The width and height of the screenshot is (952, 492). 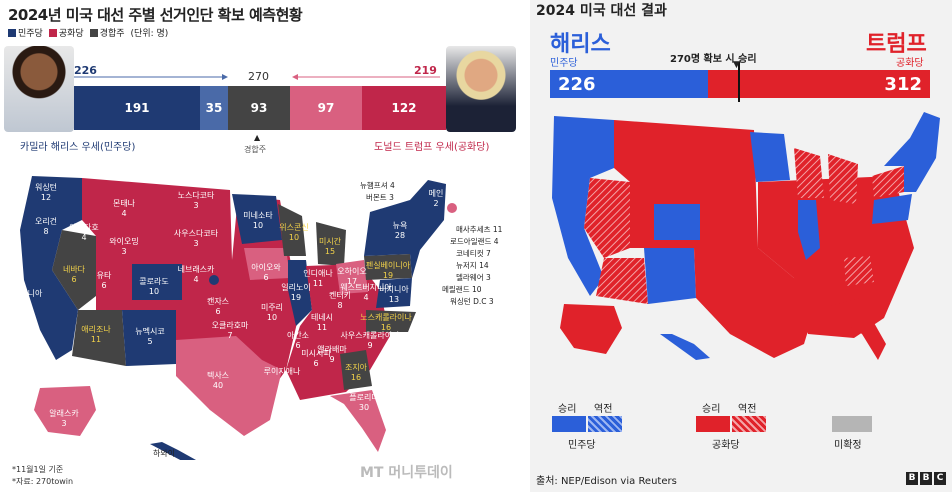 I want to click on state-votes-label: 7, so click(x=229, y=335).